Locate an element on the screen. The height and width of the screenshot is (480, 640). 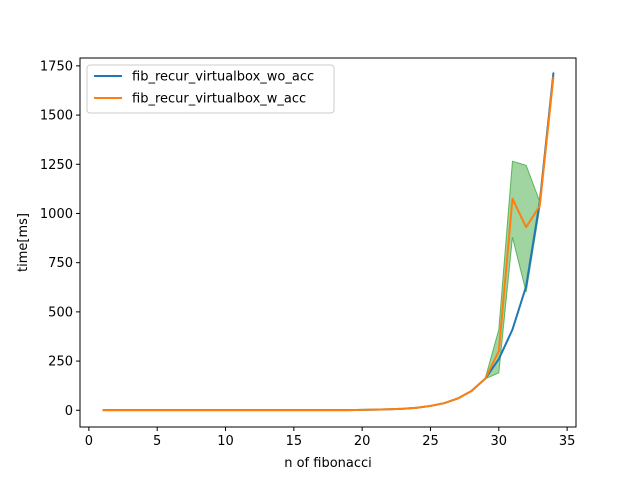
y-tick-label: 1500 is located at coordinates (56, 116).